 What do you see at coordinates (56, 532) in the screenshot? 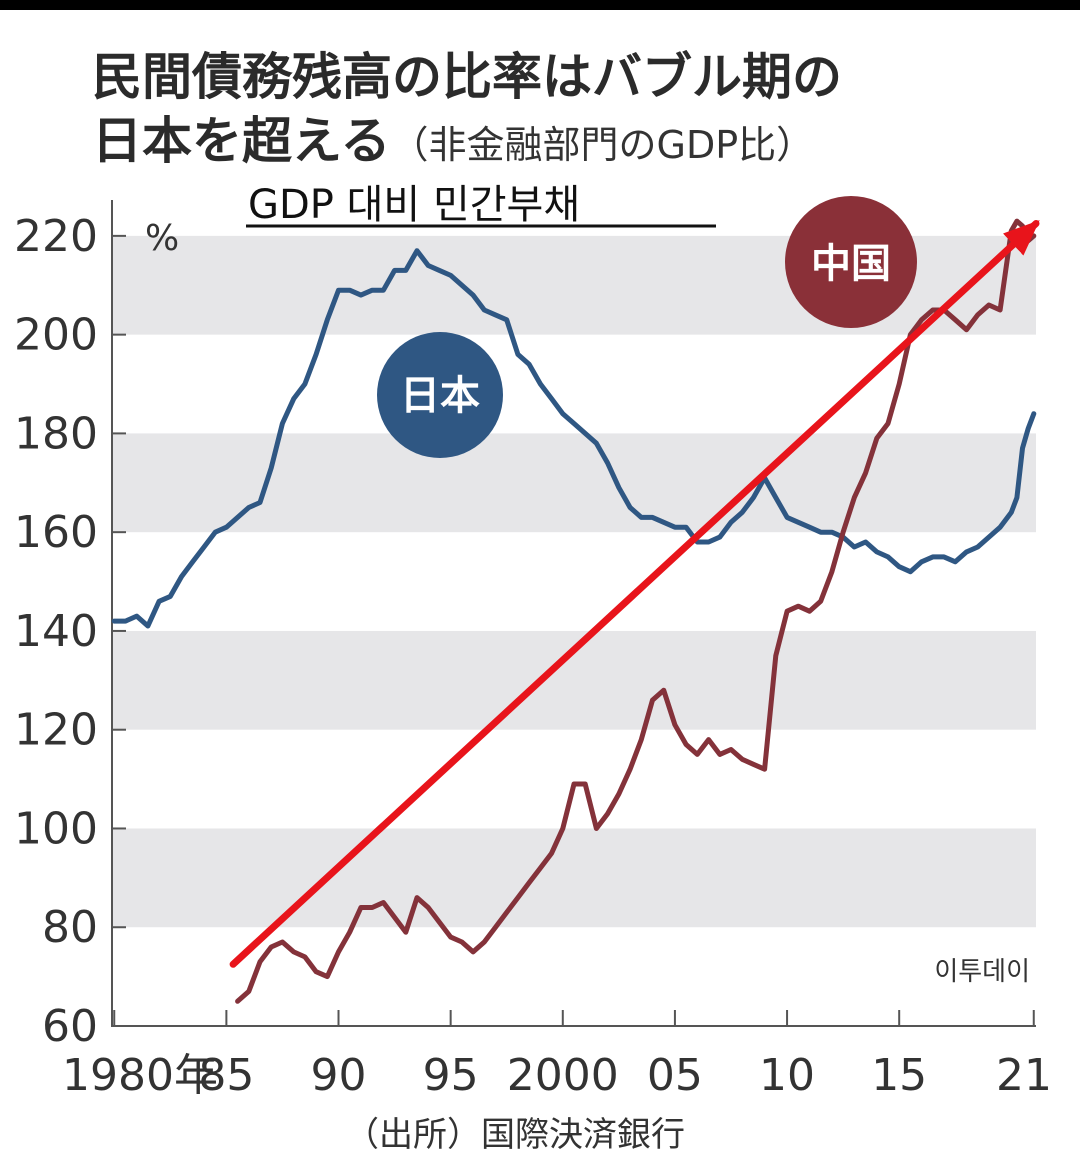
I see `y-tick-label: 160` at bounding box center [56, 532].